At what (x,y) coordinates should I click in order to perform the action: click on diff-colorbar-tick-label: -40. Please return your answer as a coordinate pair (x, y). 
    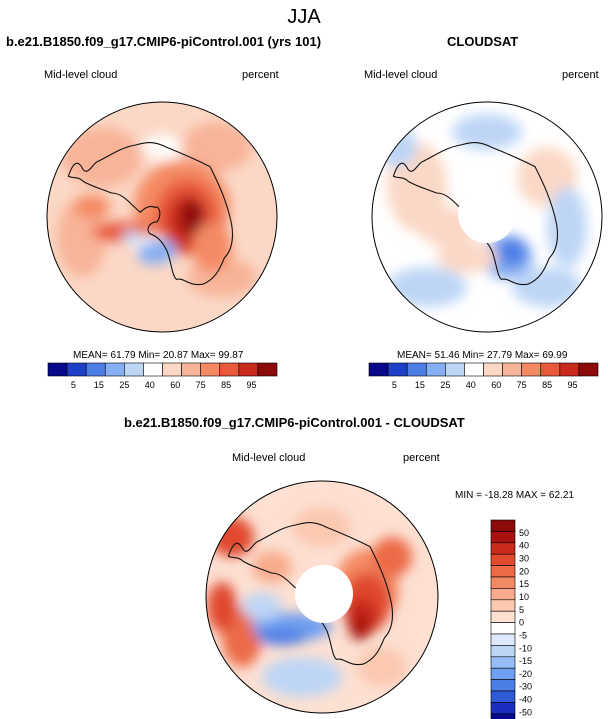
    Looking at the image, I should click on (525, 700).